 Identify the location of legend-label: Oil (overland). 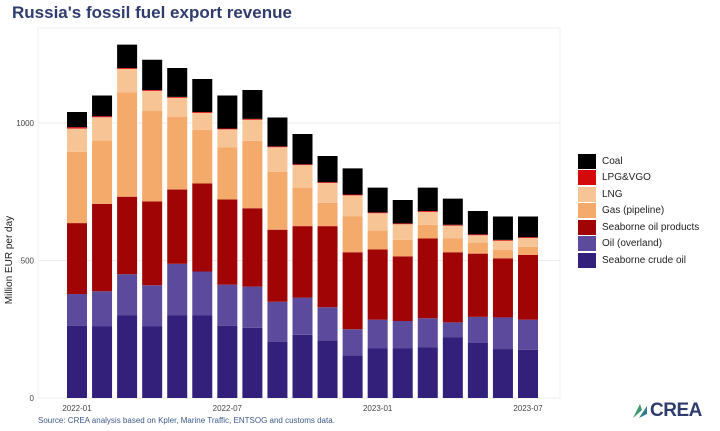
(632, 244).